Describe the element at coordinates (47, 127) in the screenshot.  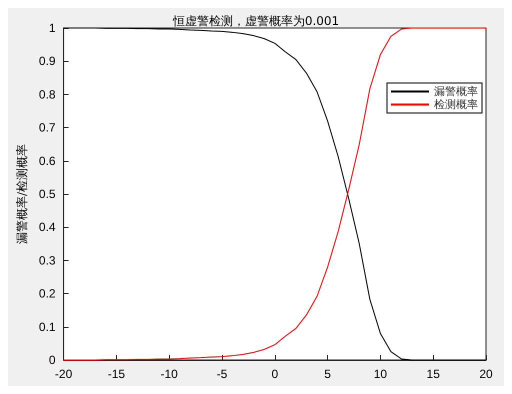
I see `y-tick-label: 0.7` at that location.